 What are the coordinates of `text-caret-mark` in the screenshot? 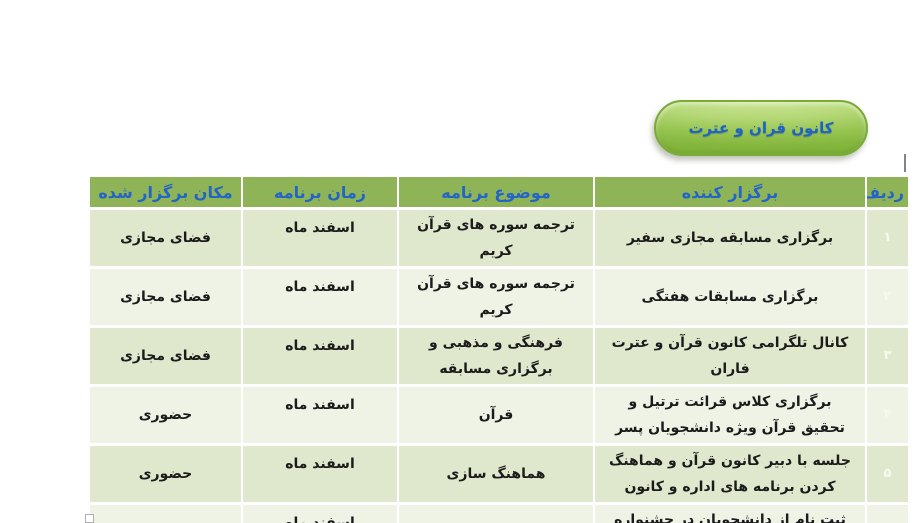 It's located at (905, 163).